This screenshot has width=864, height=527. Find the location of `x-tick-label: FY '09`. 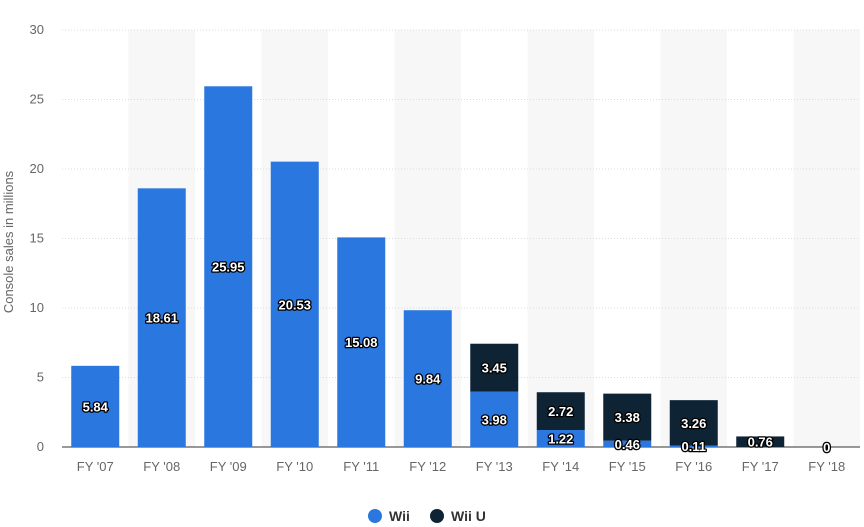

x-tick-label: FY '09 is located at coordinates (228, 466).